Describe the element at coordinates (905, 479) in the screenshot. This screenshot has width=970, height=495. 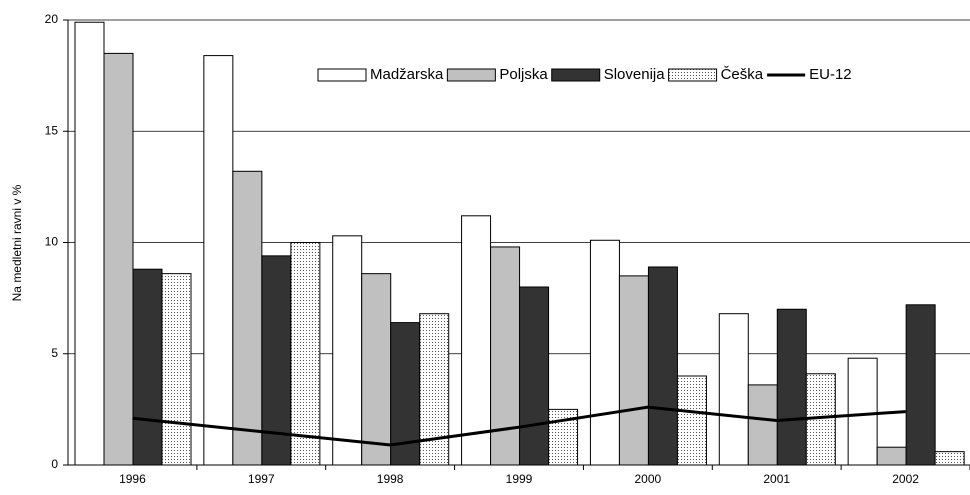
I see `x-tick-label: 2002` at that location.